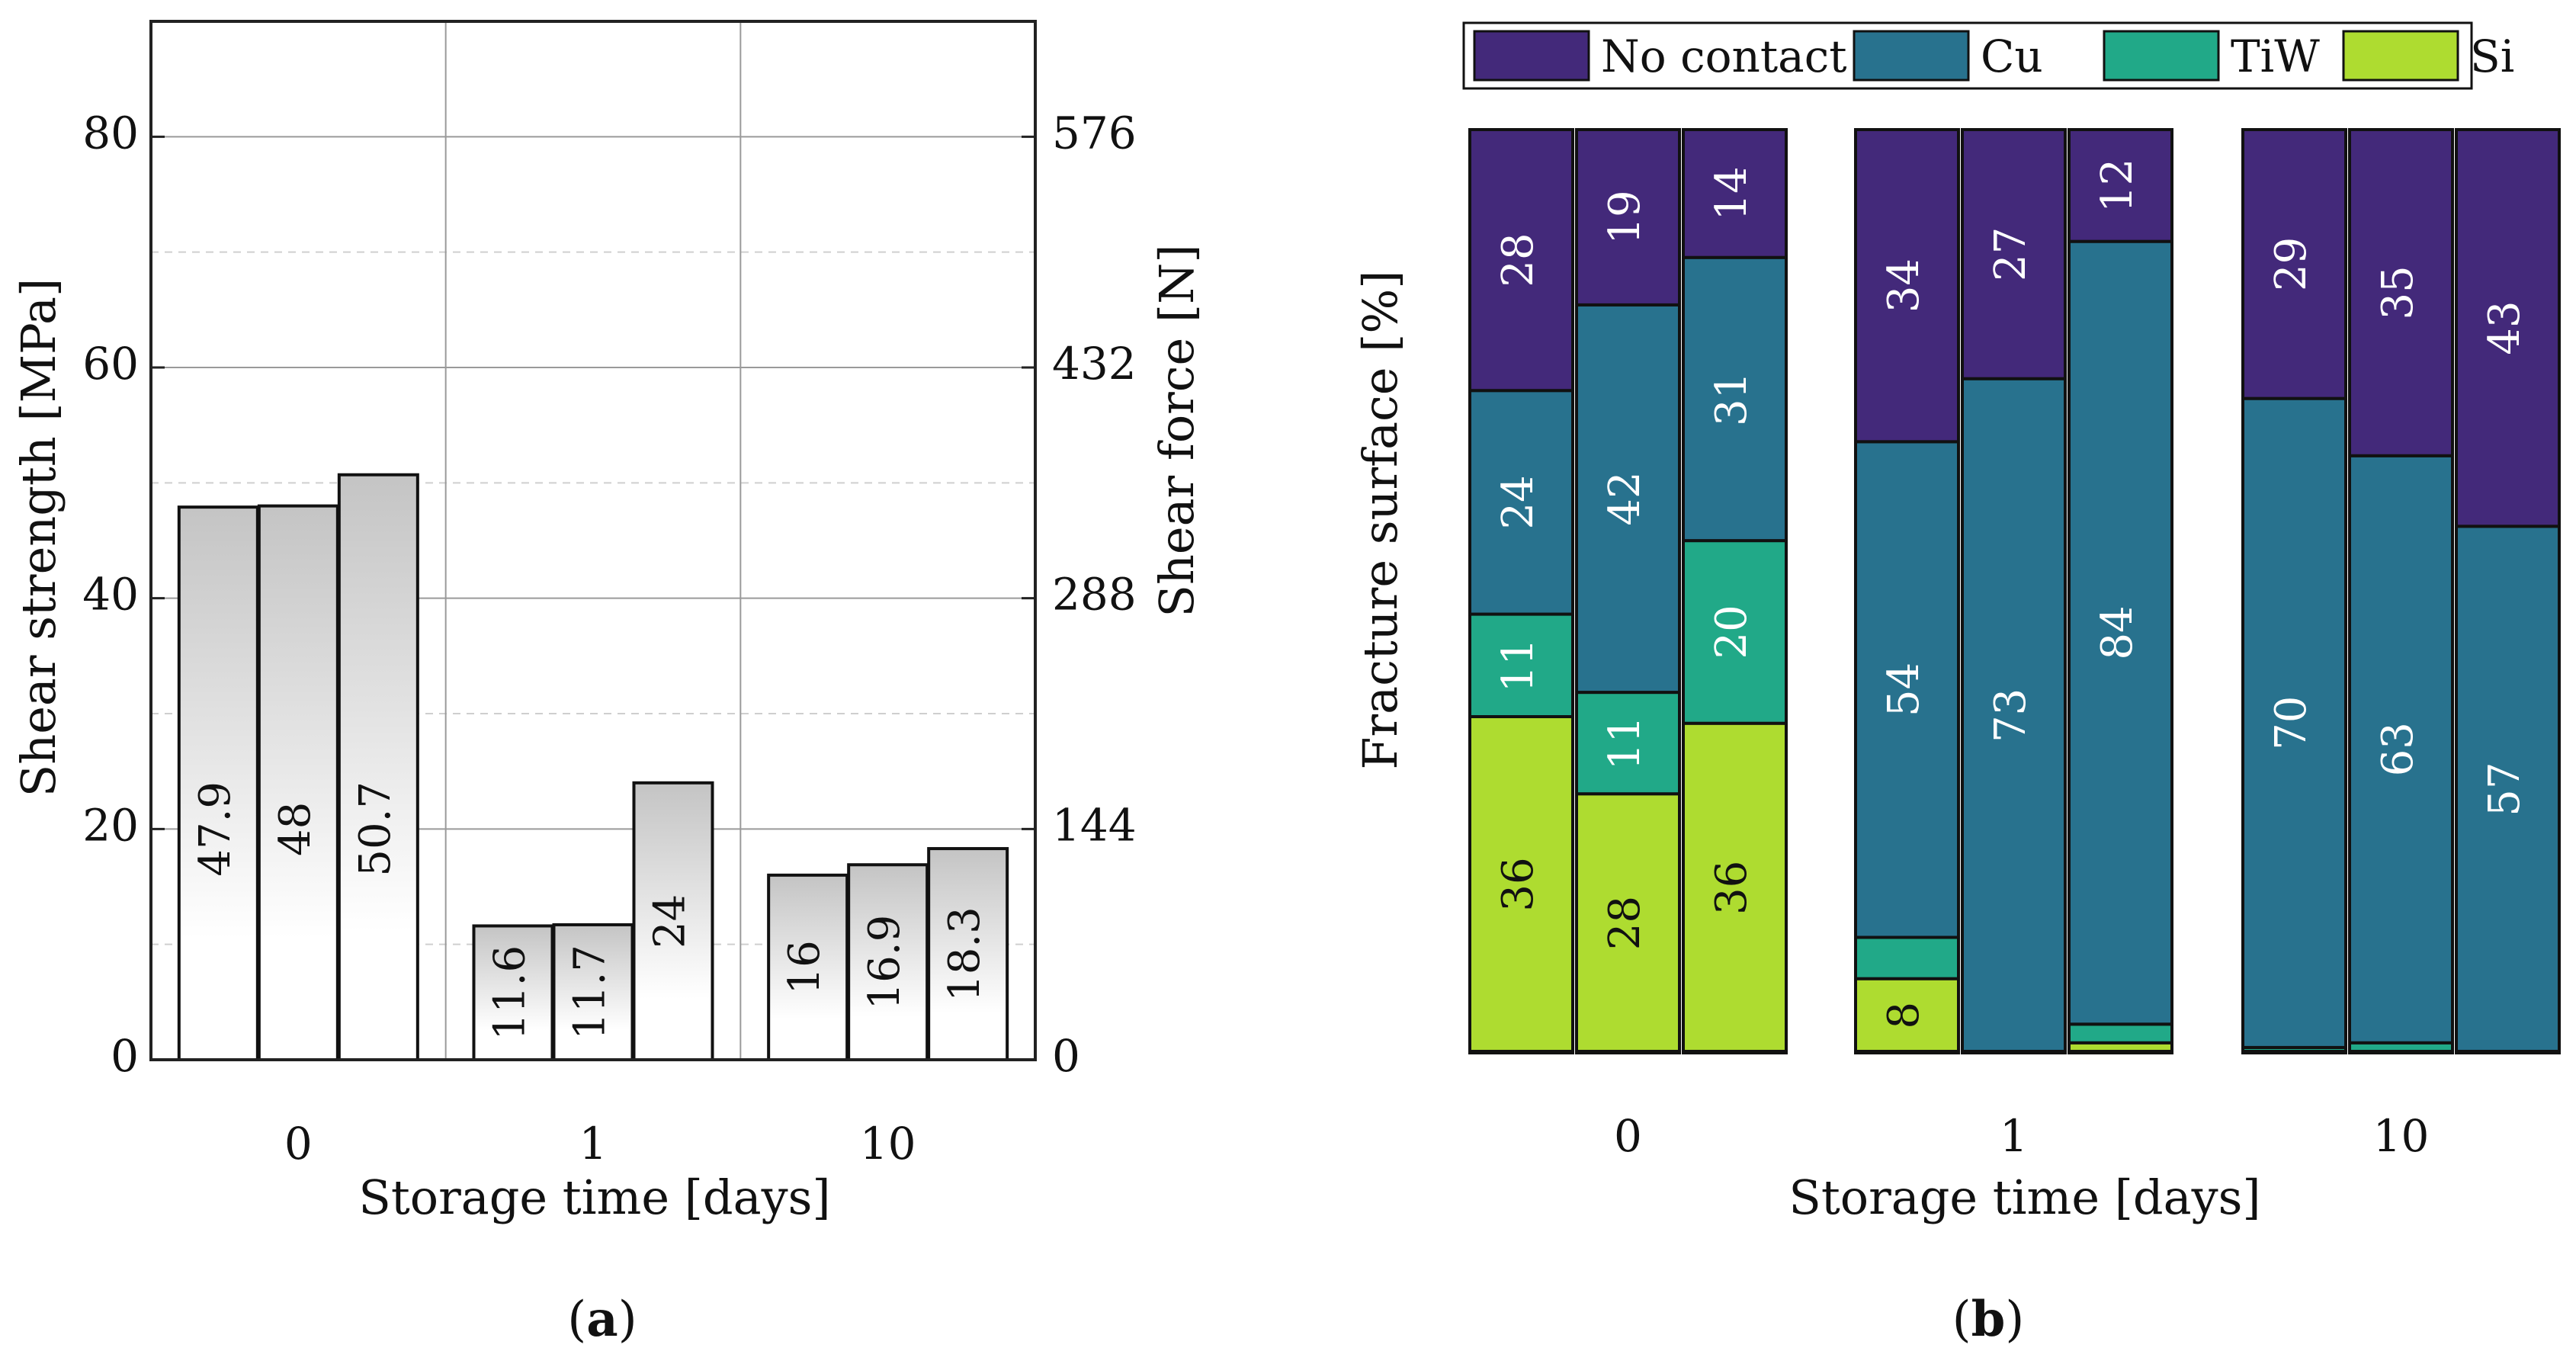 Image resolution: width=2576 pixels, height=1367 pixels. What do you see at coordinates (1988, 1319) in the screenshot?
I see `panel-label-b: (b)` at bounding box center [1988, 1319].